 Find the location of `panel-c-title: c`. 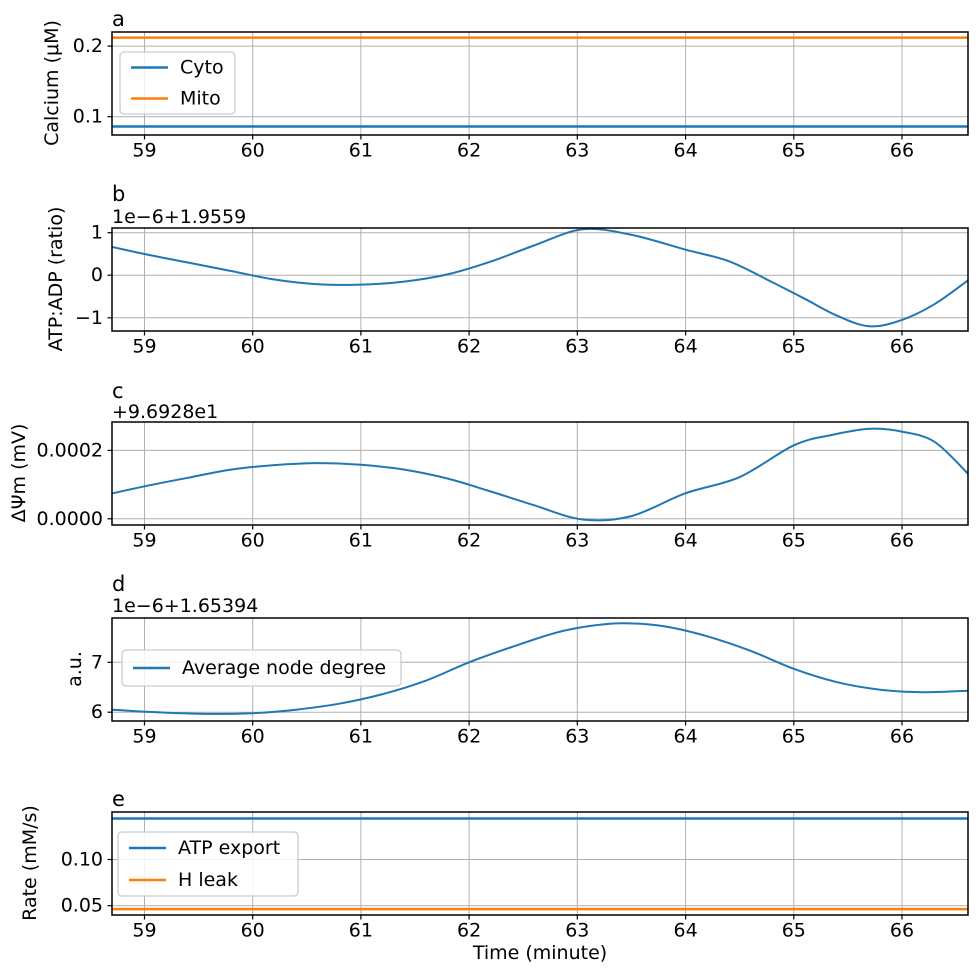

panel-c-title: c is located at coordinates (118, 391).